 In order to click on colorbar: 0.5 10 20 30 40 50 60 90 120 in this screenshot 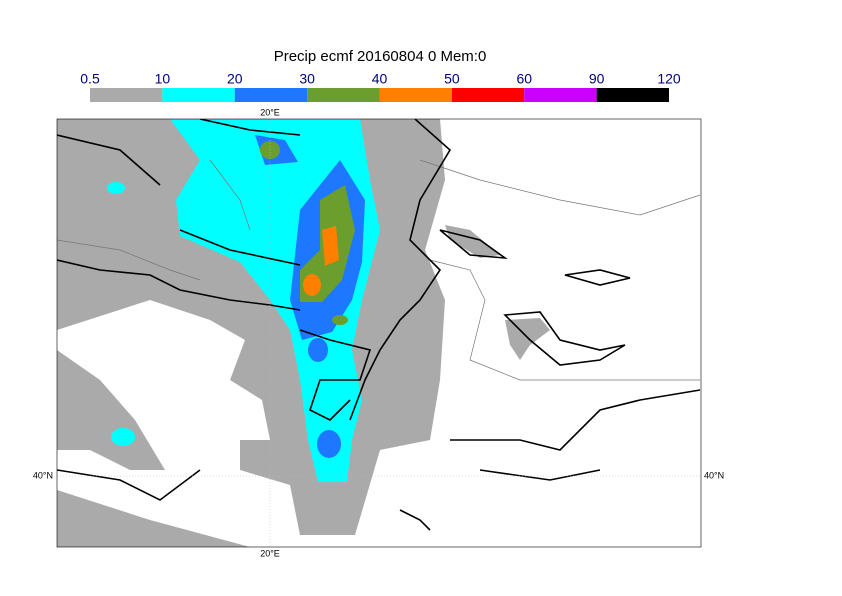, I will do `click(380, 86)`.